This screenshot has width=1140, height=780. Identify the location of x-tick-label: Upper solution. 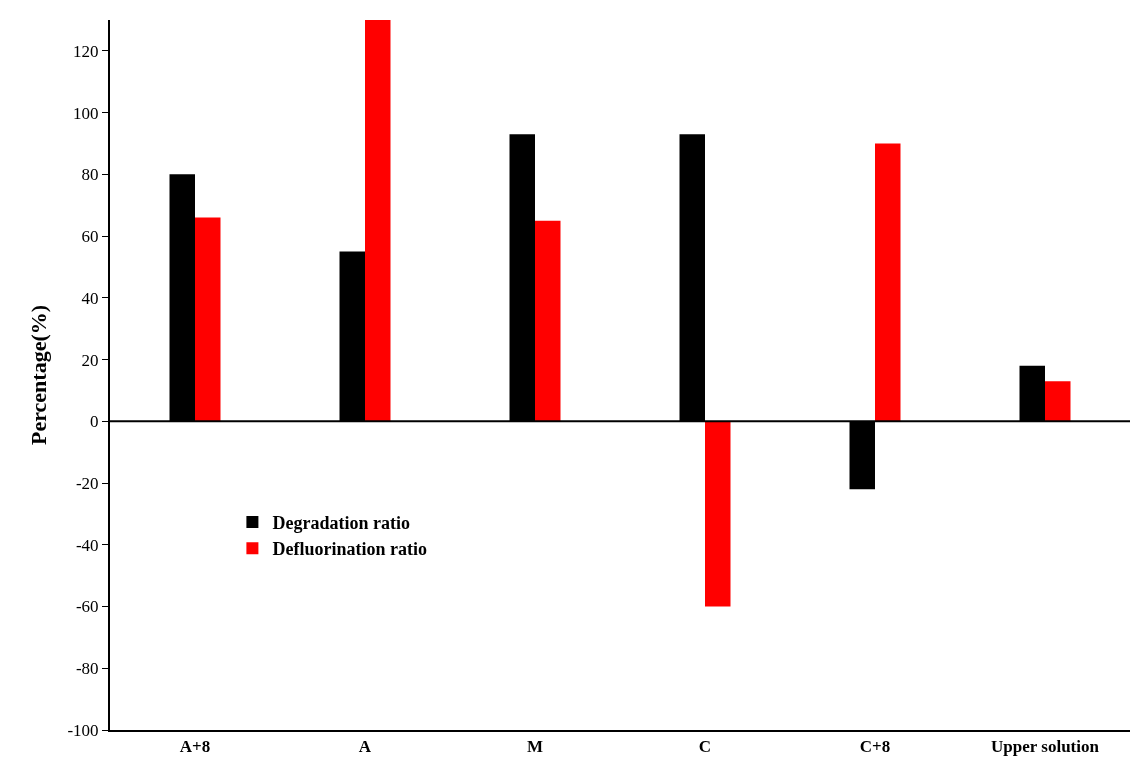
(1045, 747).